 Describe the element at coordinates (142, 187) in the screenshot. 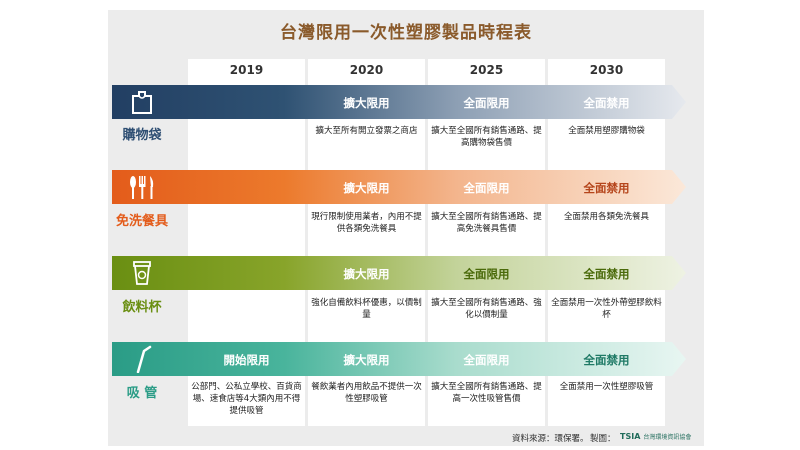

I see `cutlery-icon` at that location.